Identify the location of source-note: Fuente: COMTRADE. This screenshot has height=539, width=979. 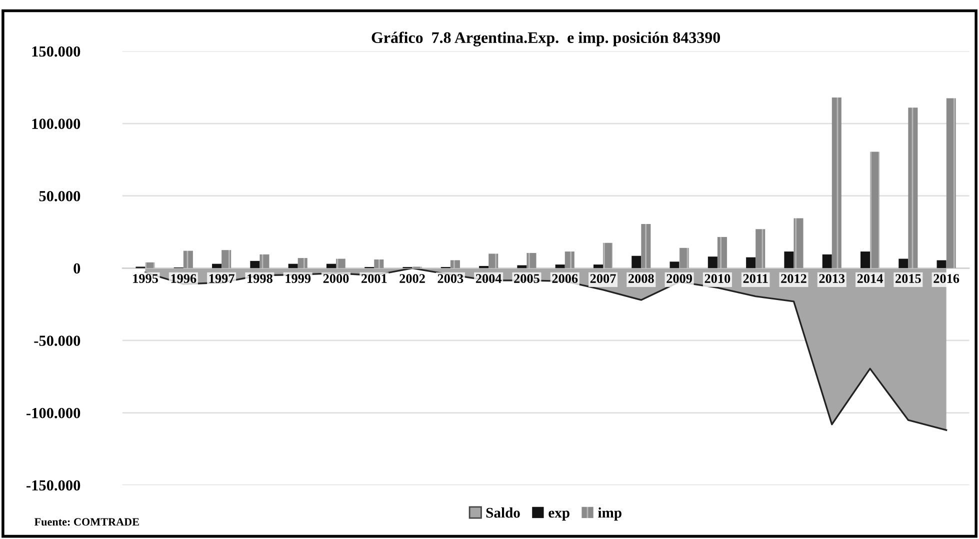
(86, 522).